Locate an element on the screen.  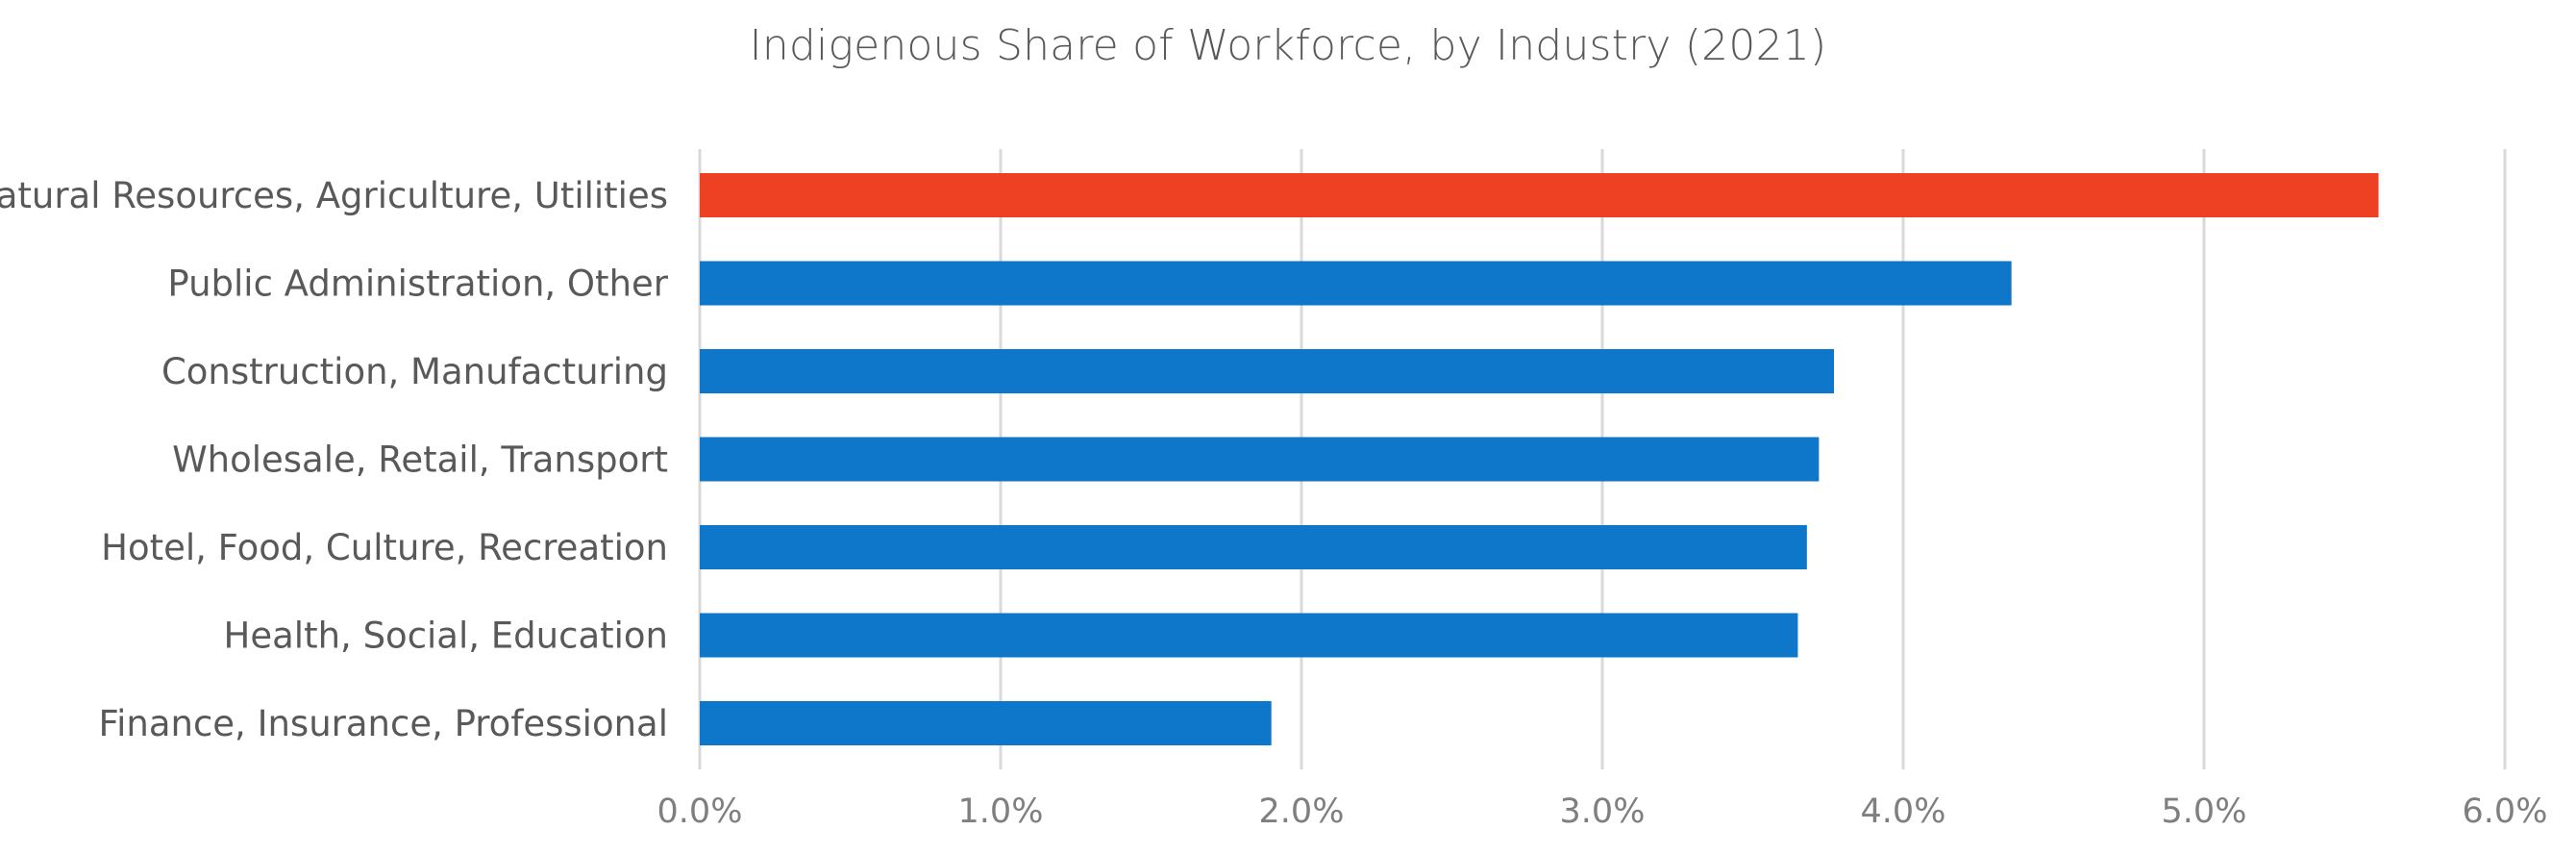
category-label: Hotel, Food, Culture, Recreation is located at coordinates (385, 547).